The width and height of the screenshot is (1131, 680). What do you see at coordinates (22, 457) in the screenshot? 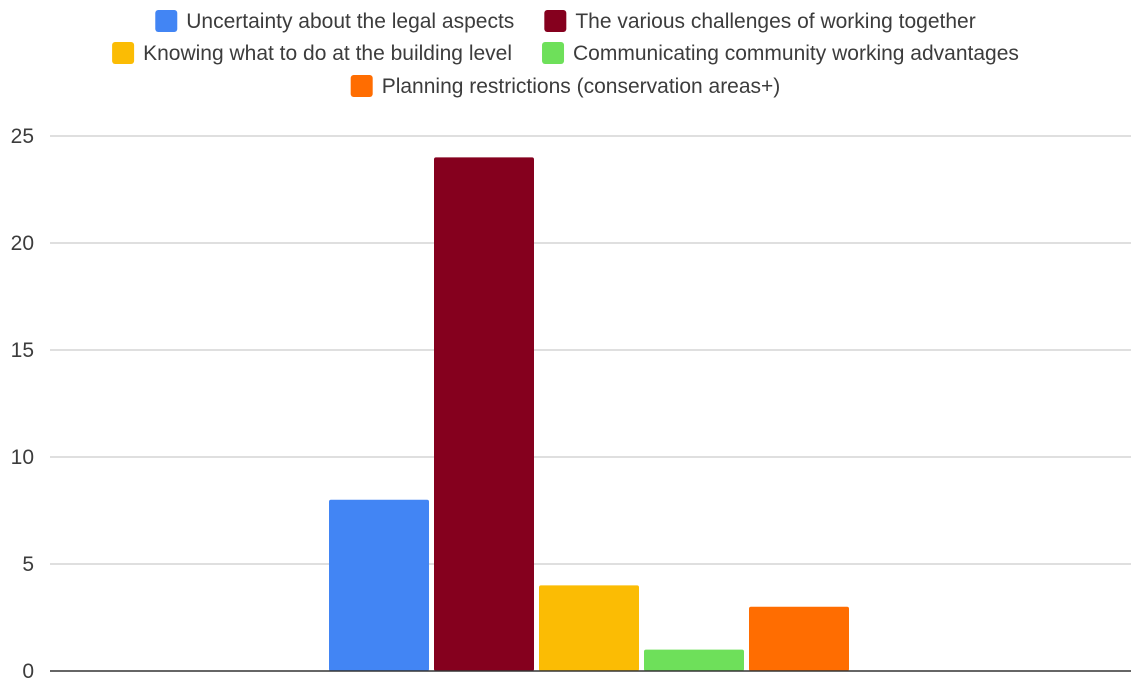
I see `y-tick-label: 10` at bounding box center [22, 457].